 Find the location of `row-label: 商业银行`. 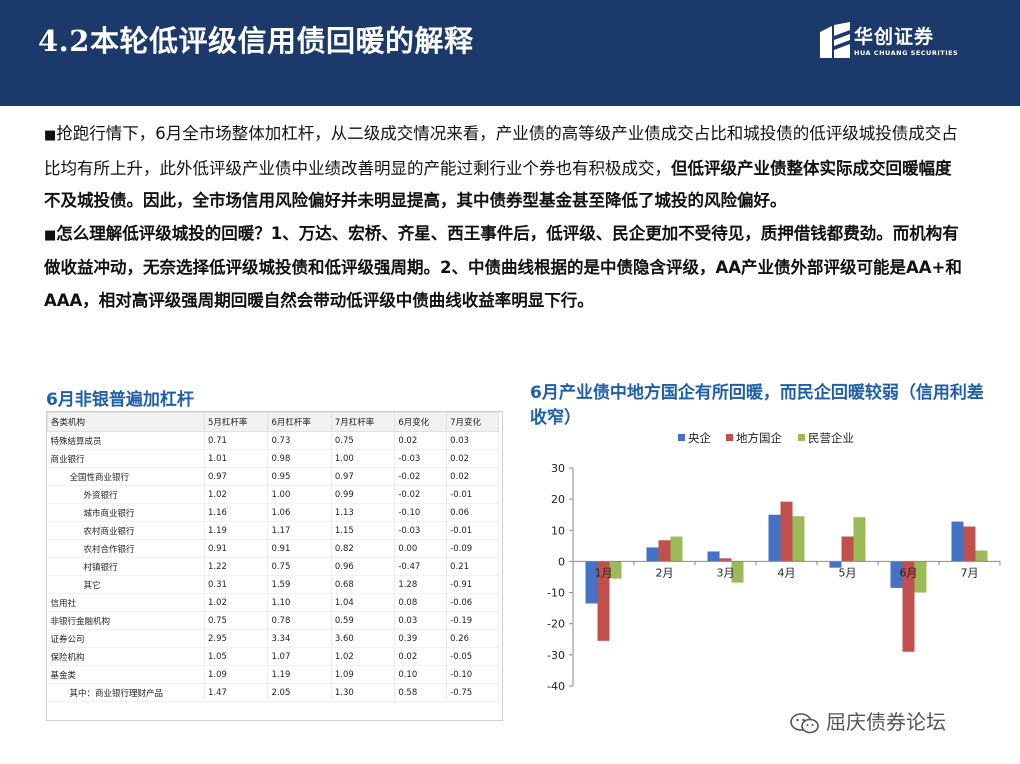

row-label: 商业银行 is located at coordinates (126, 458).